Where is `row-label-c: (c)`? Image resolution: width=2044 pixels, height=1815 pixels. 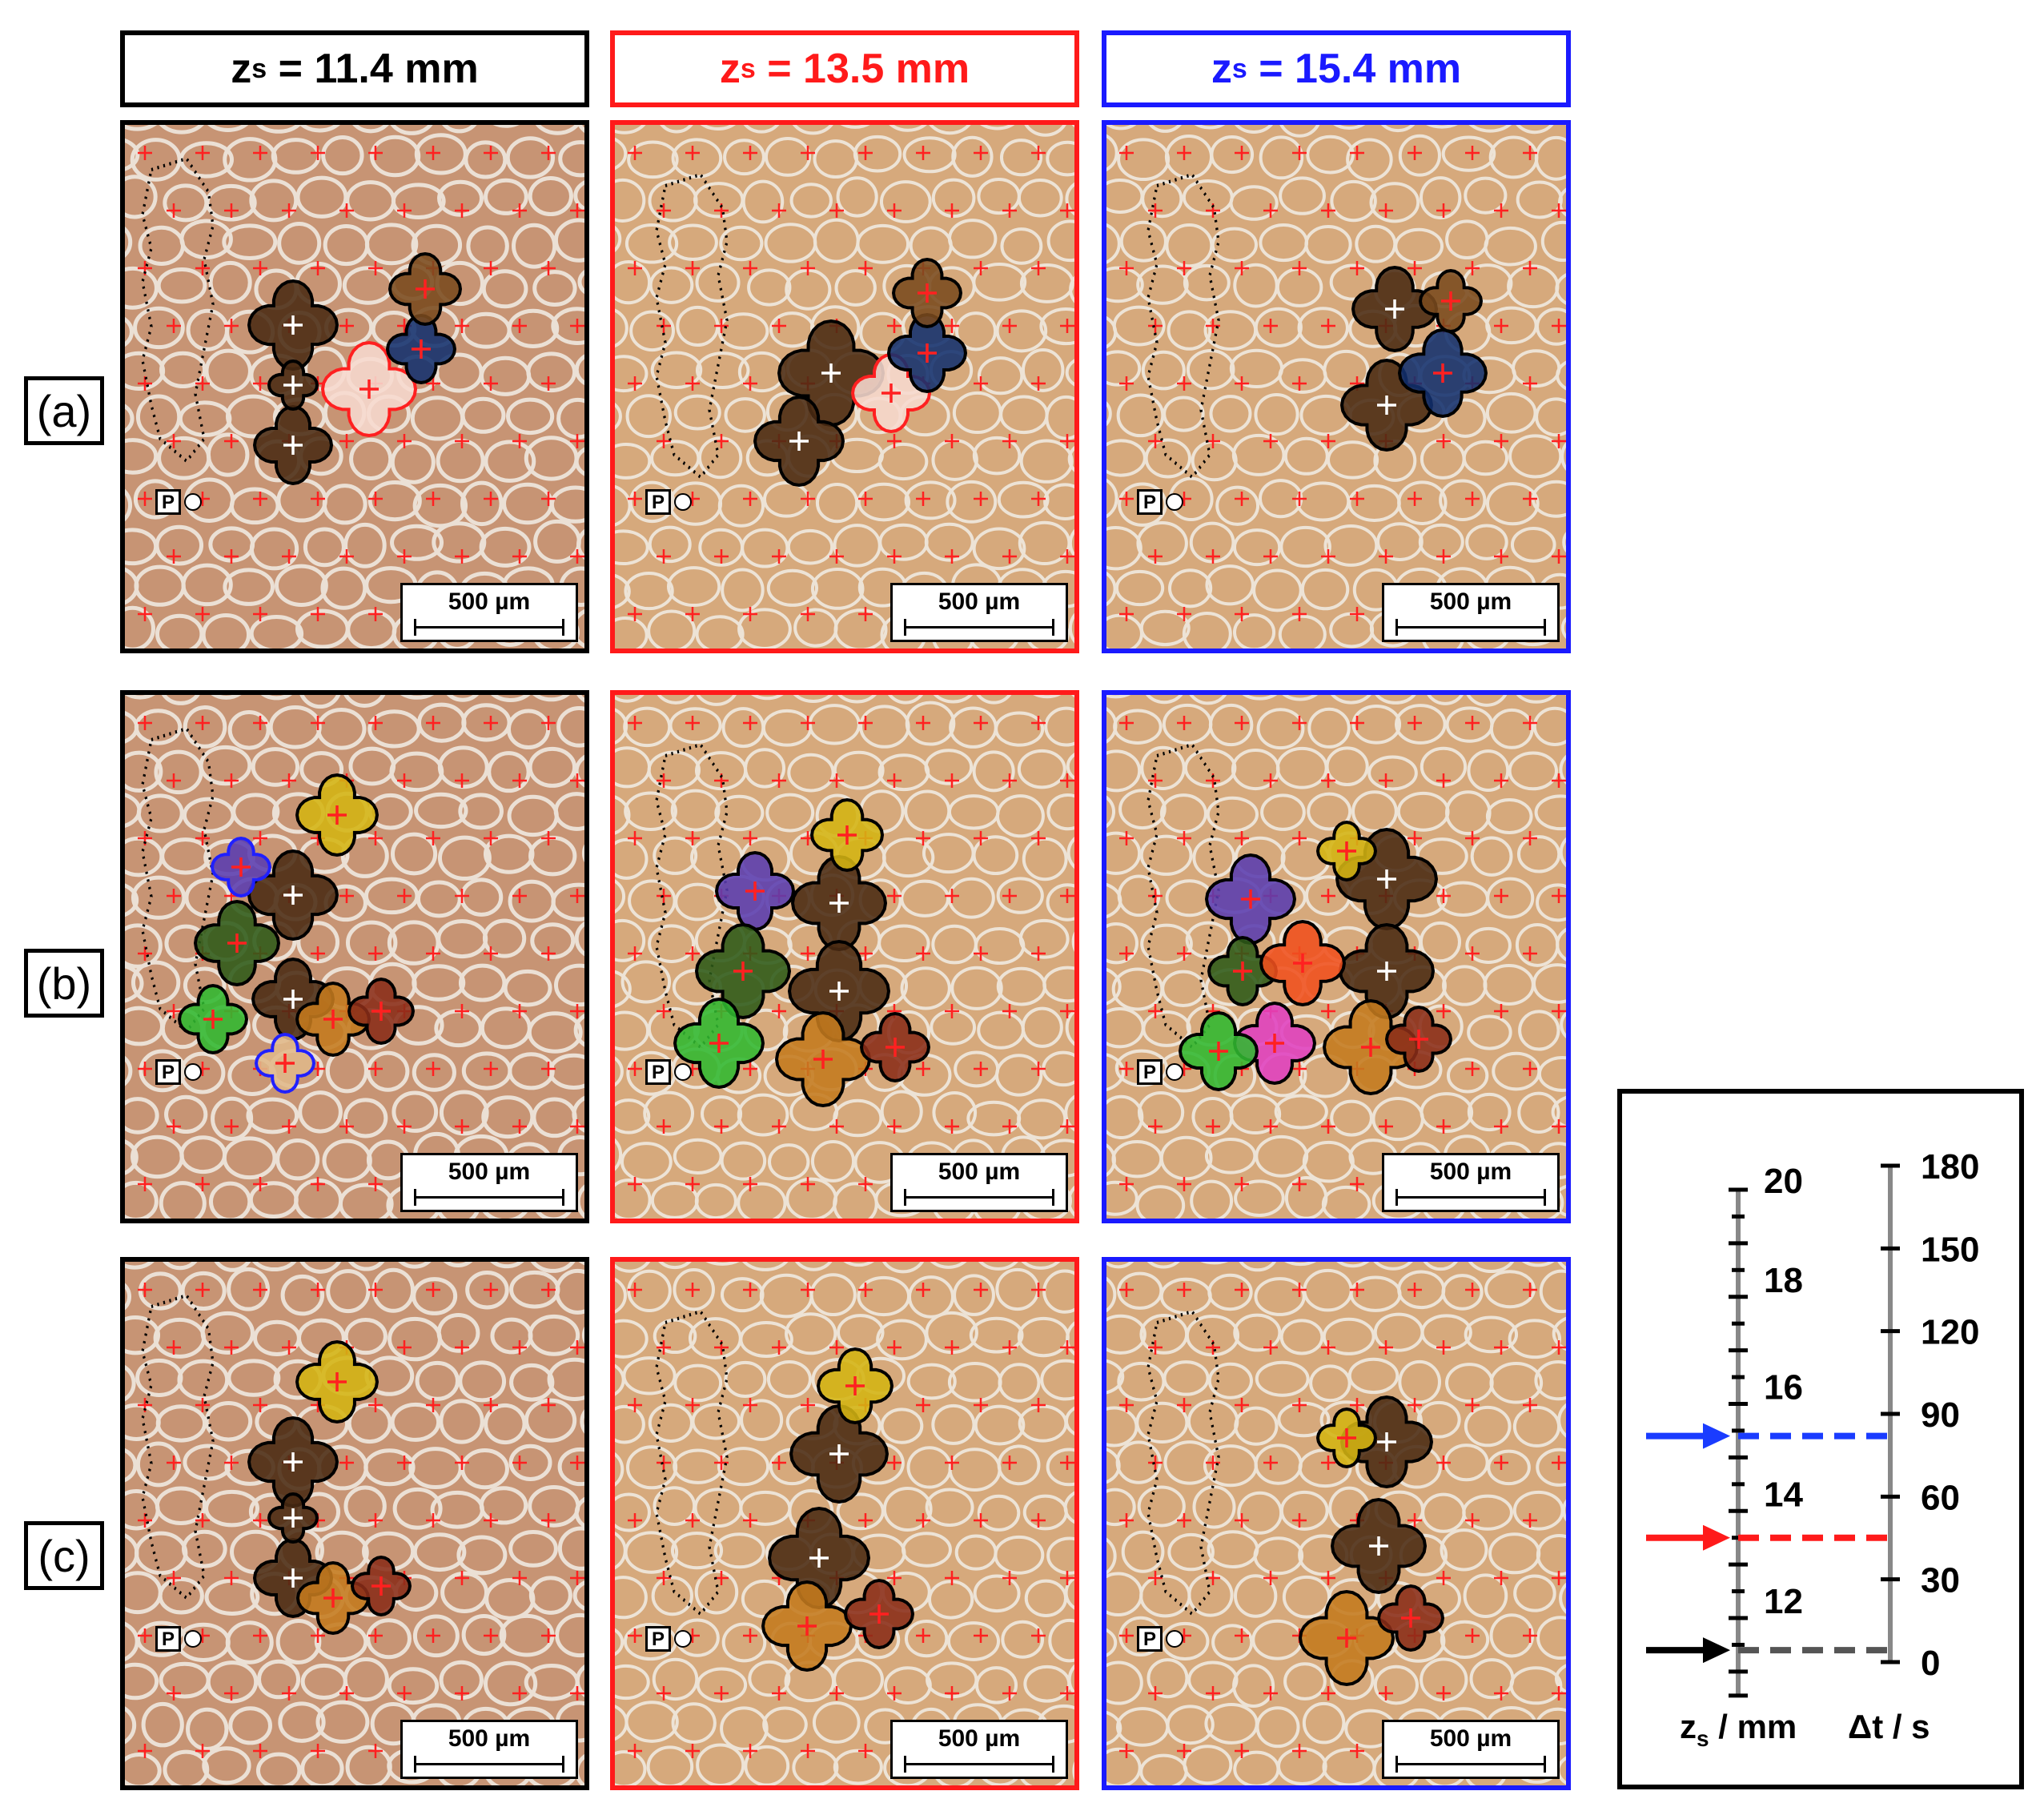 row-label-c: (c) is located at coordinates (64, 1555).